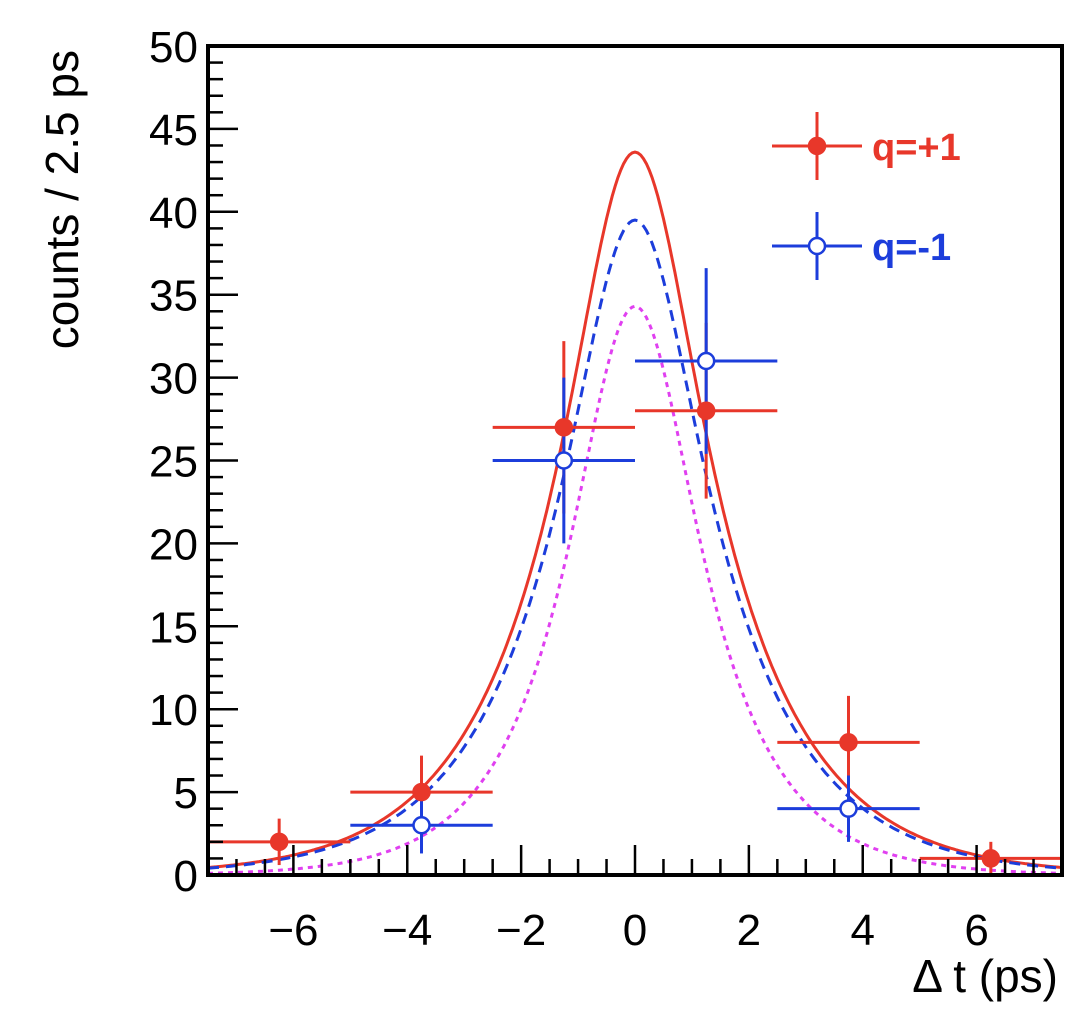  What do you see at coordinates (866, 196) in the screenshot?
I see `legend: q=+1 q=-1` at bounding box center [866, 196].